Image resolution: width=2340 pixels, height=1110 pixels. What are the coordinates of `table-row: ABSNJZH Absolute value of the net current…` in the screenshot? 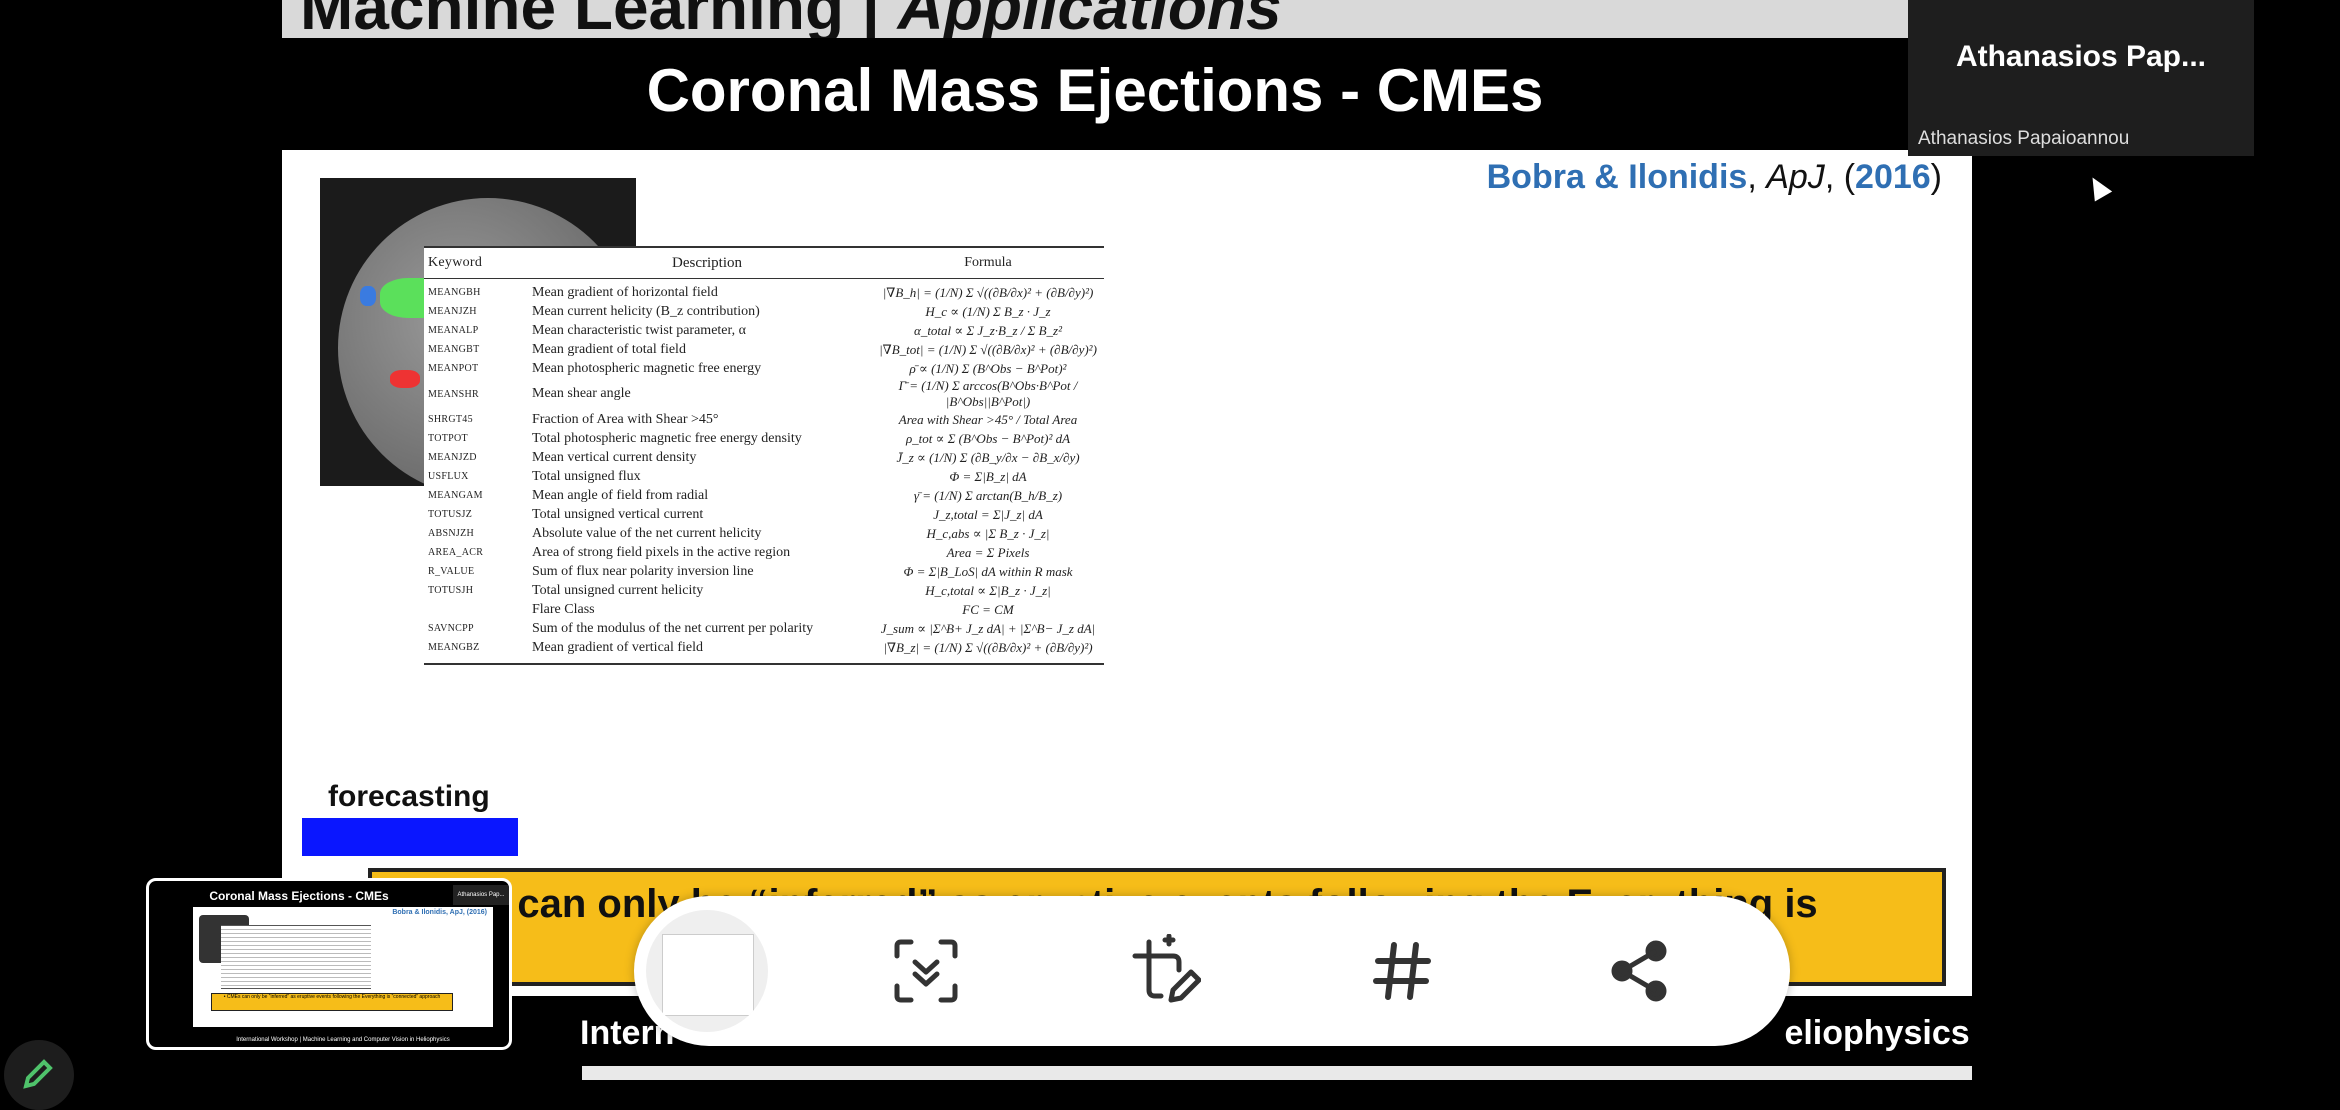 It's located at (764, 533).